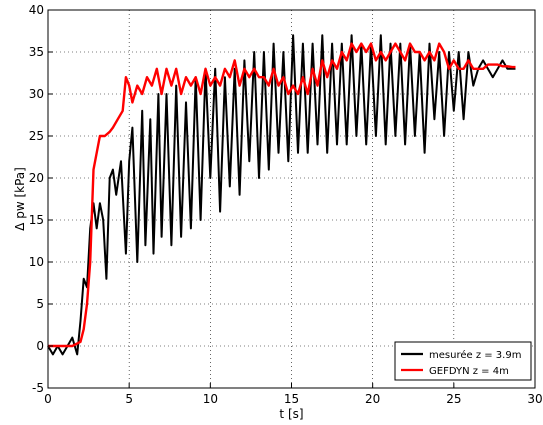 The image size is (543, 425). What do you see at coordinates (36, 220) in the screenshot?
I see `y-tick-label: 15` at bounding box center [36, 220].